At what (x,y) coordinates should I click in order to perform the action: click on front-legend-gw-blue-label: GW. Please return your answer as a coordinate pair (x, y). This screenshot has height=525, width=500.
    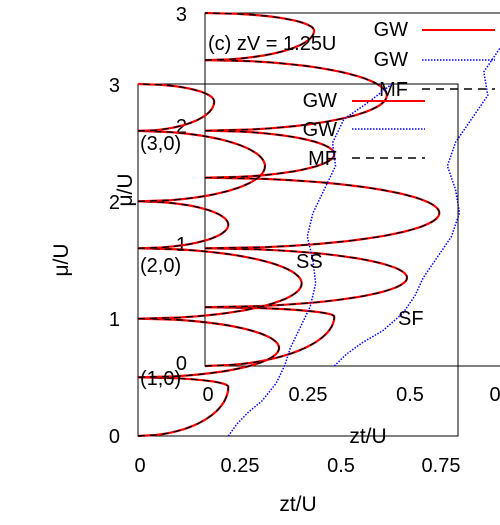
    Looking at the image, I should click on (320, 130).